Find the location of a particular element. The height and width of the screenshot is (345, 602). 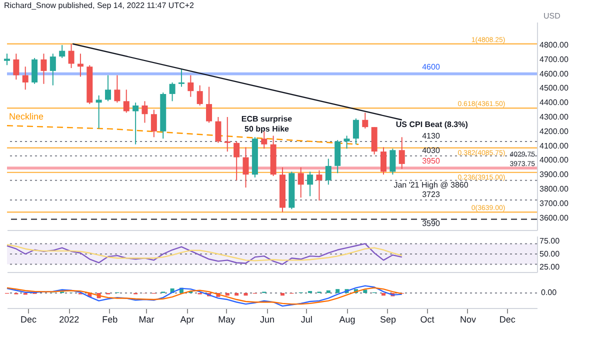

x-tick-label: Mar is located at coordinates (146, 319).